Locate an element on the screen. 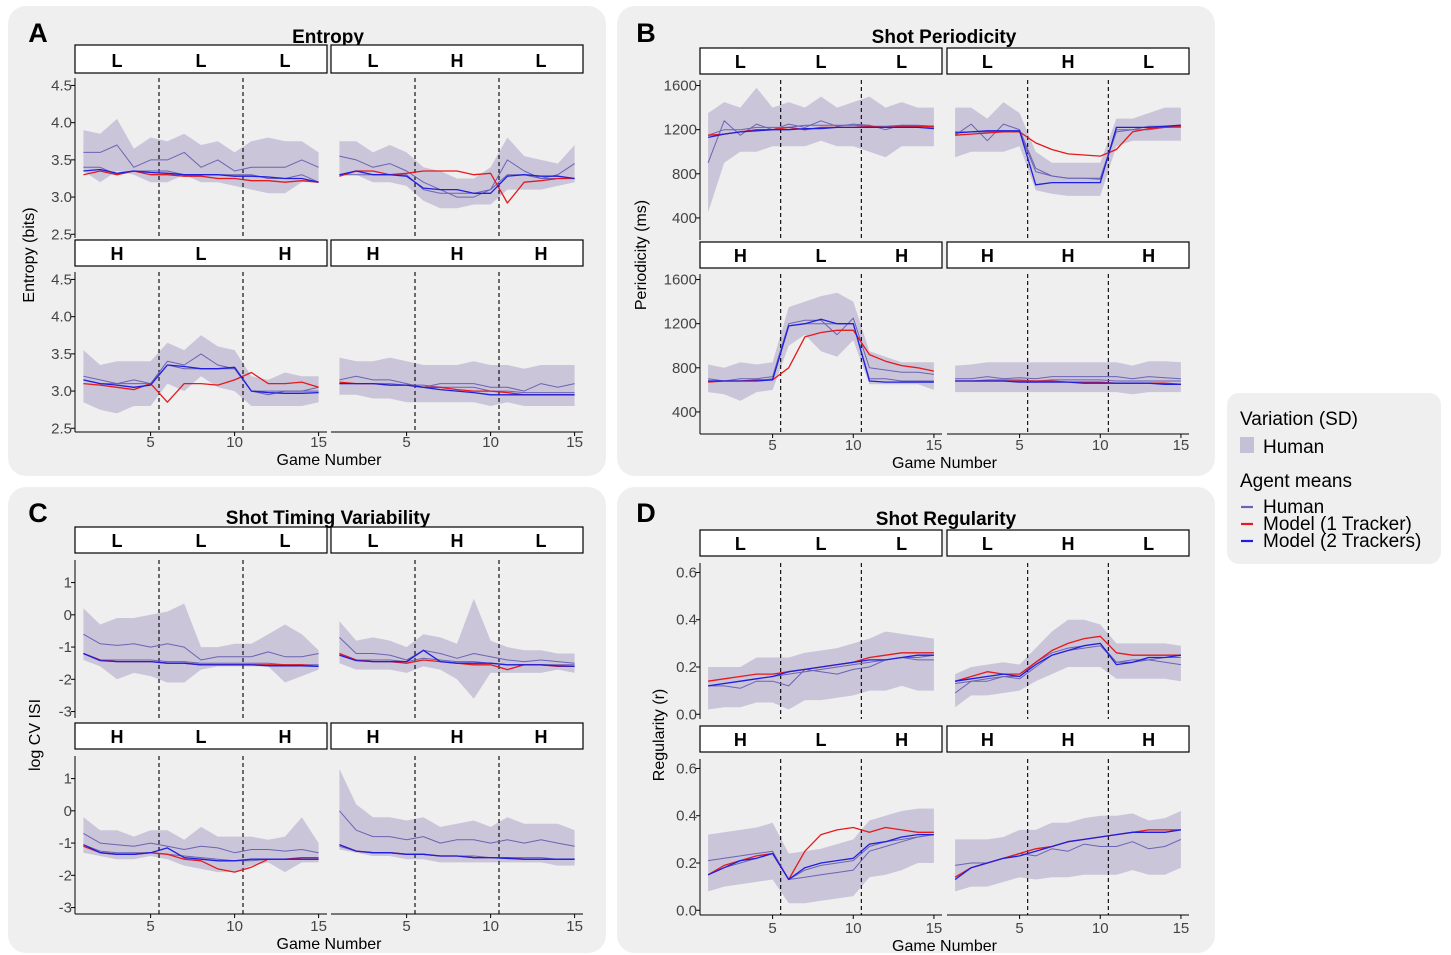 This screenshot has width=1451, height=955. legend-item-label: Model (1 Tracker) is located at coordinates (1337, 524).